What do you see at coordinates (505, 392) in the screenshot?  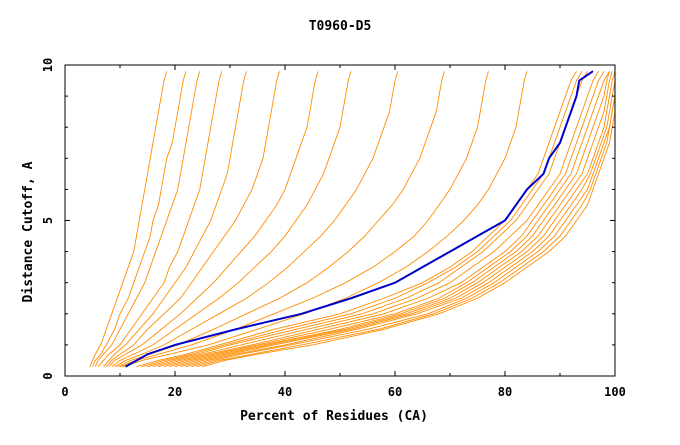 I see `x-tick-label-4: 80` at bounding box center [505, 392].